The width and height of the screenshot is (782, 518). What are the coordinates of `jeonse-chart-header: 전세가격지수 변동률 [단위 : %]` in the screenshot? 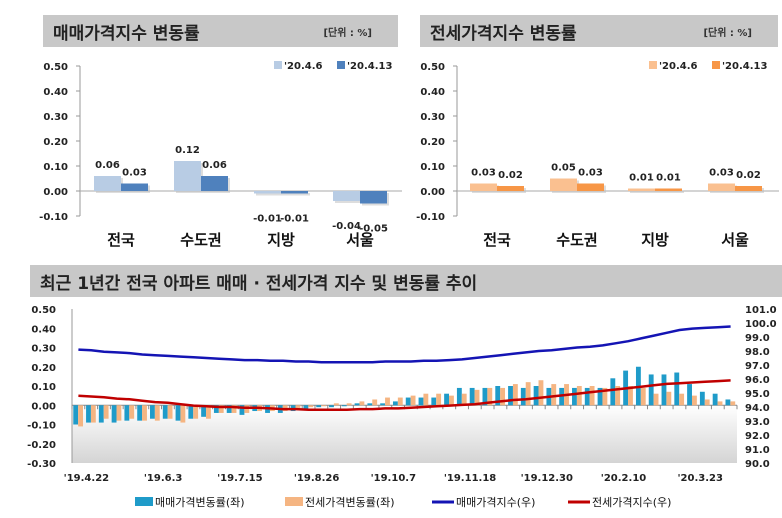 It's located at (599, 31).